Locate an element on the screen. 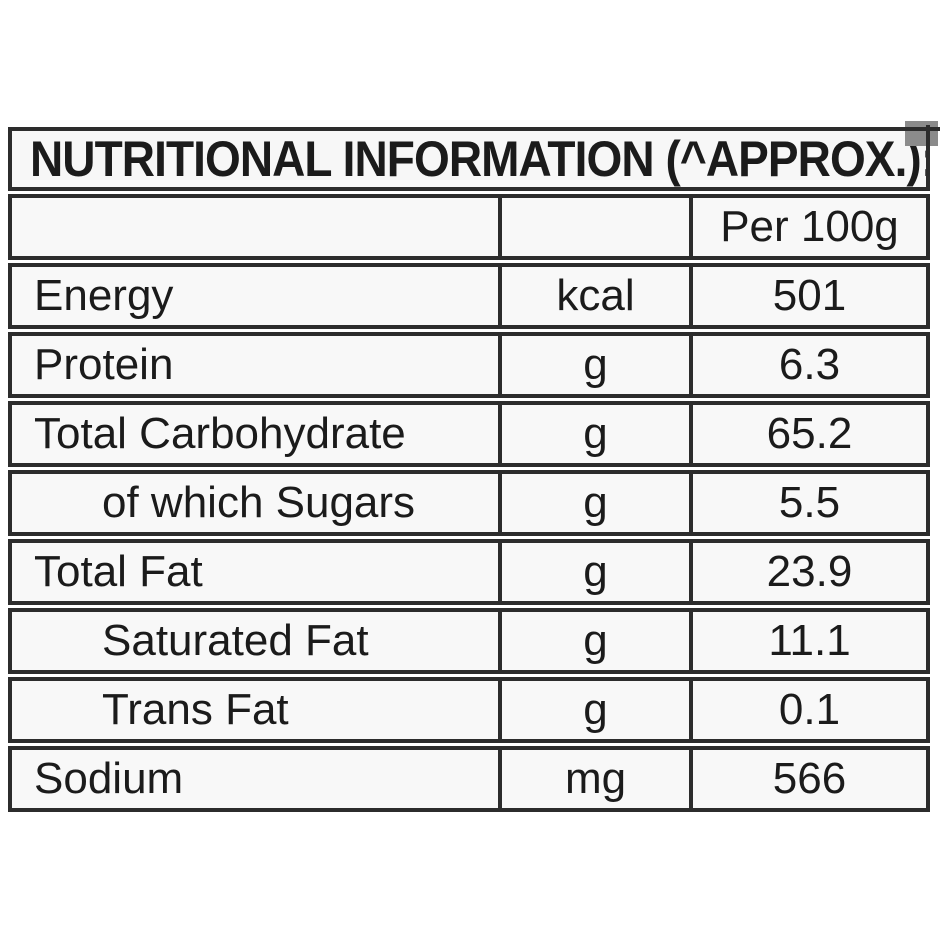 The image size is (940, 940). table-row: Total Fat g 23.9 is located at coordinates (469, 572).